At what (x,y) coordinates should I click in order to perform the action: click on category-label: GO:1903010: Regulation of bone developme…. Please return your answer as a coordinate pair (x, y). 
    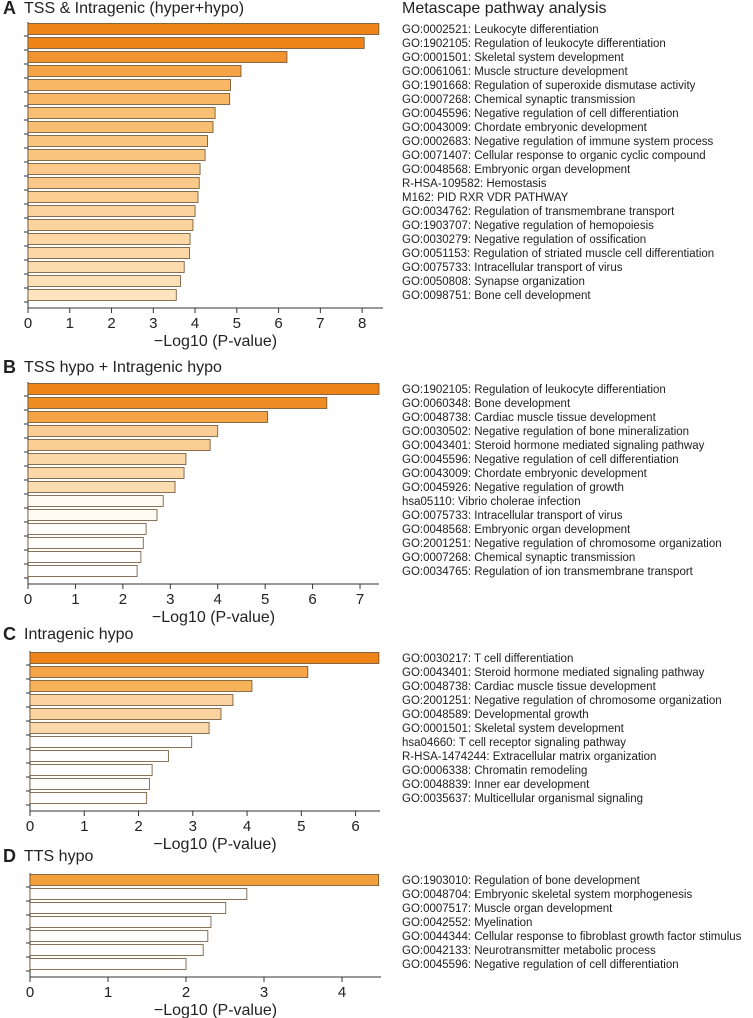
    Looking at the image, I should click on (521, 881).